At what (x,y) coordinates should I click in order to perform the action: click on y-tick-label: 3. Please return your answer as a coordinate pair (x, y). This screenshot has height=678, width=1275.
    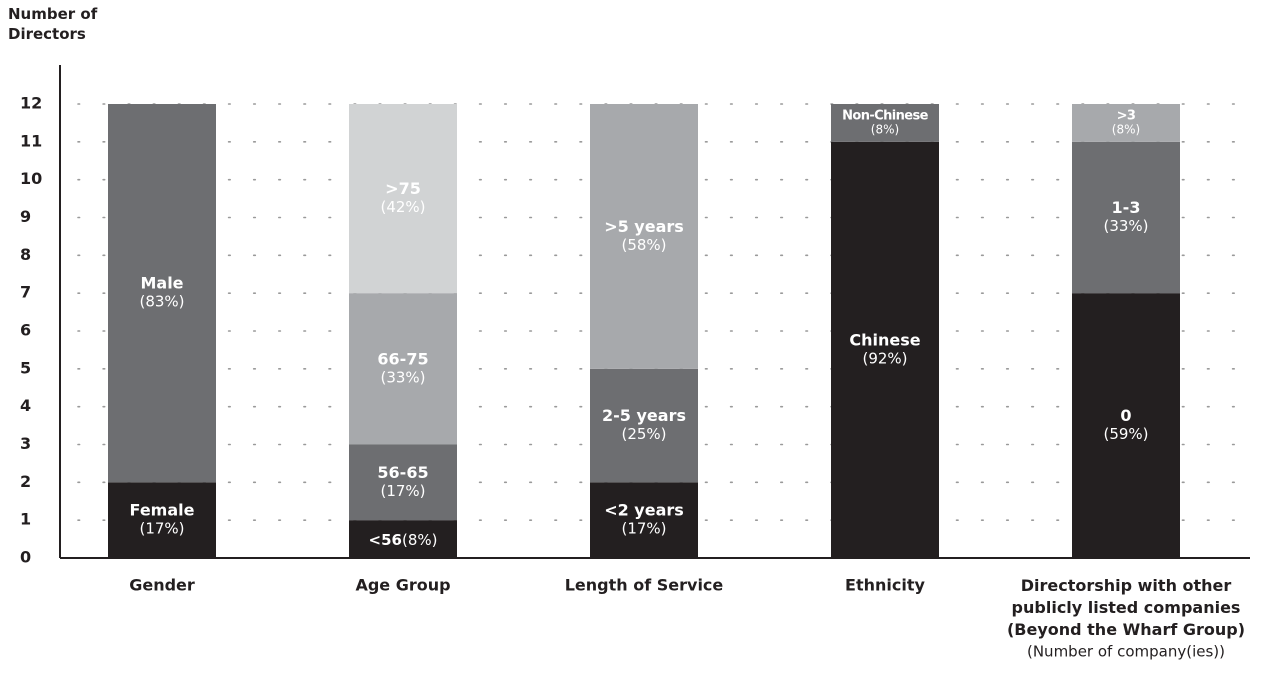
    Looking at the image, I should click on (25, 443).